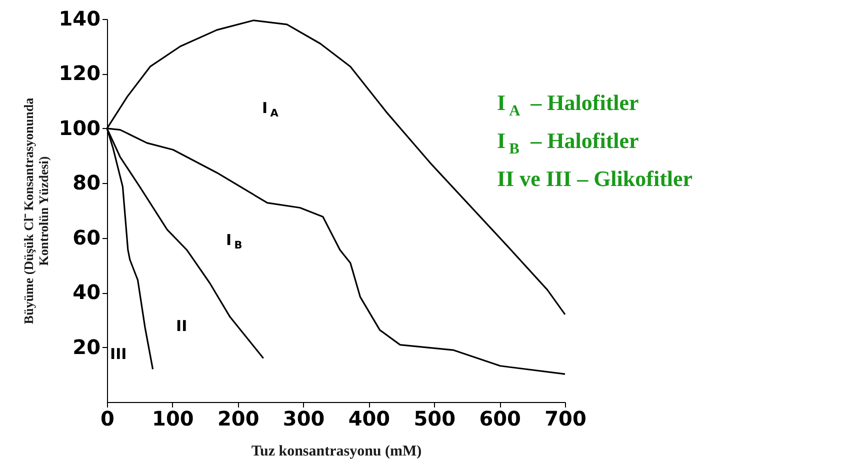 The height and width of the screenshot is (473, 851). I want to click on x-axis-title: Tuz konsantrasyonu (mM), so click(336, 452).